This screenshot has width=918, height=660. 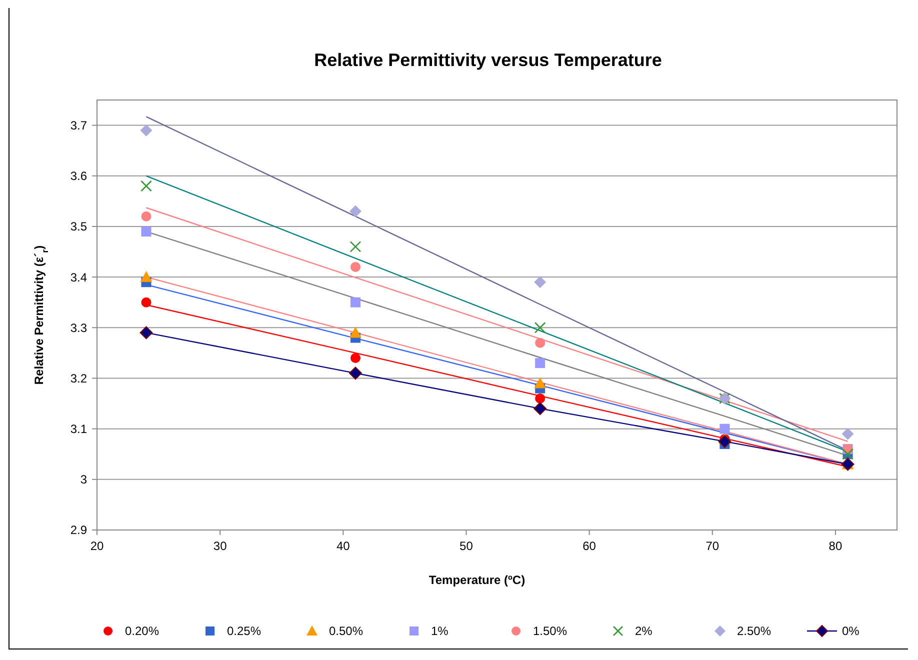 I want to click on legend-label: 2.50%, so click(x=754, y=631).